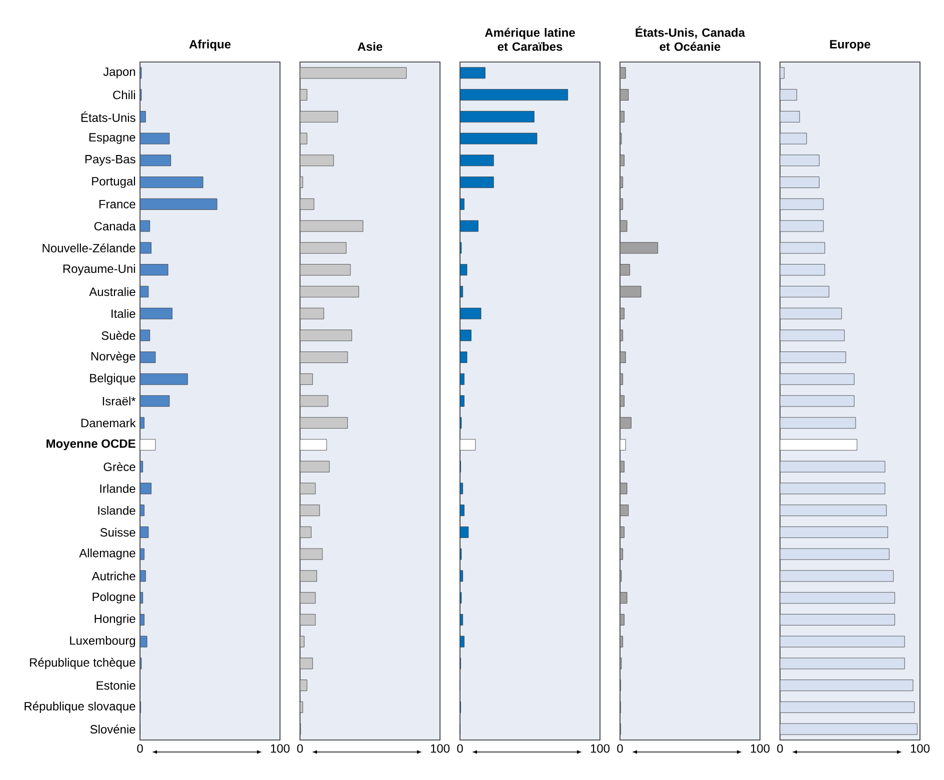 The height and width of the screenshot is (780, 944). What do you see at coordinates (103, 642) in the screenshot?
I see `y-tick-label: Luxembourg` at bounding box center [103, 642].